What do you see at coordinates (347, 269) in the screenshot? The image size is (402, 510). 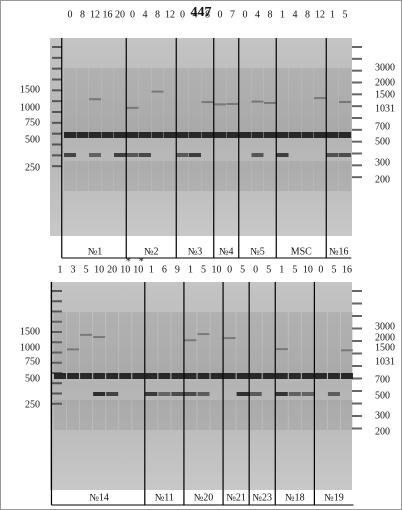 I see `lane-label: 16` at bounding box center [347, 269].